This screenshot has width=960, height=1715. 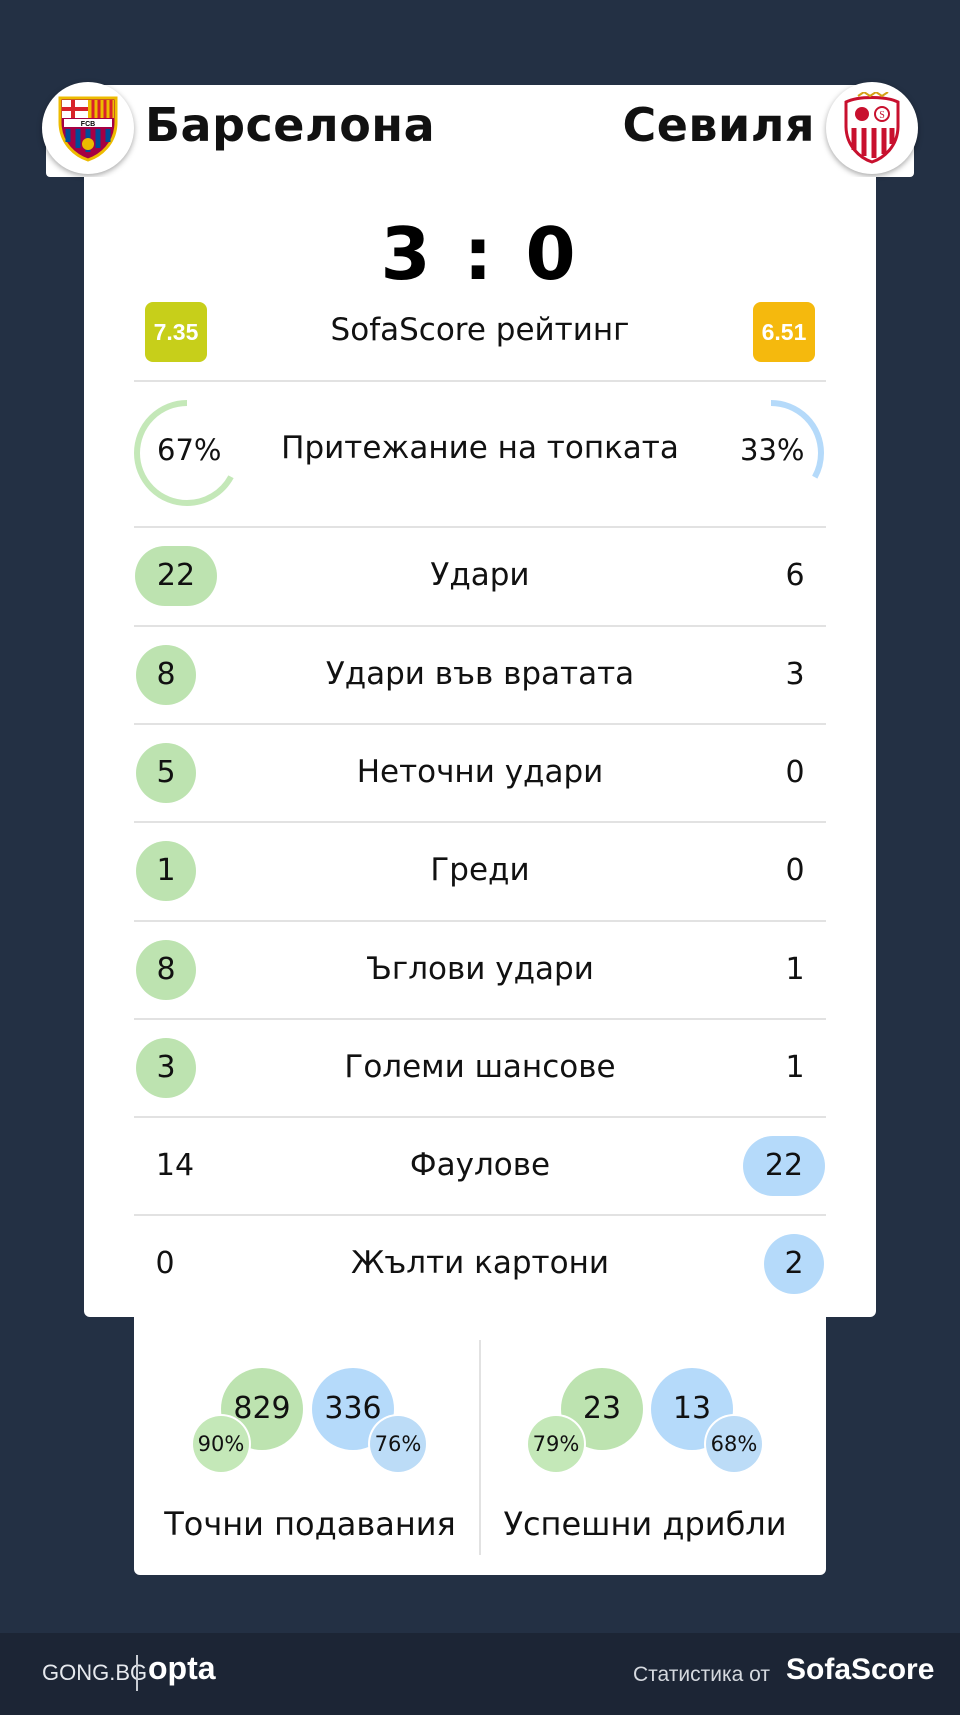 I want to click on home-stat-value: 14, so click(x=175, y=1165).